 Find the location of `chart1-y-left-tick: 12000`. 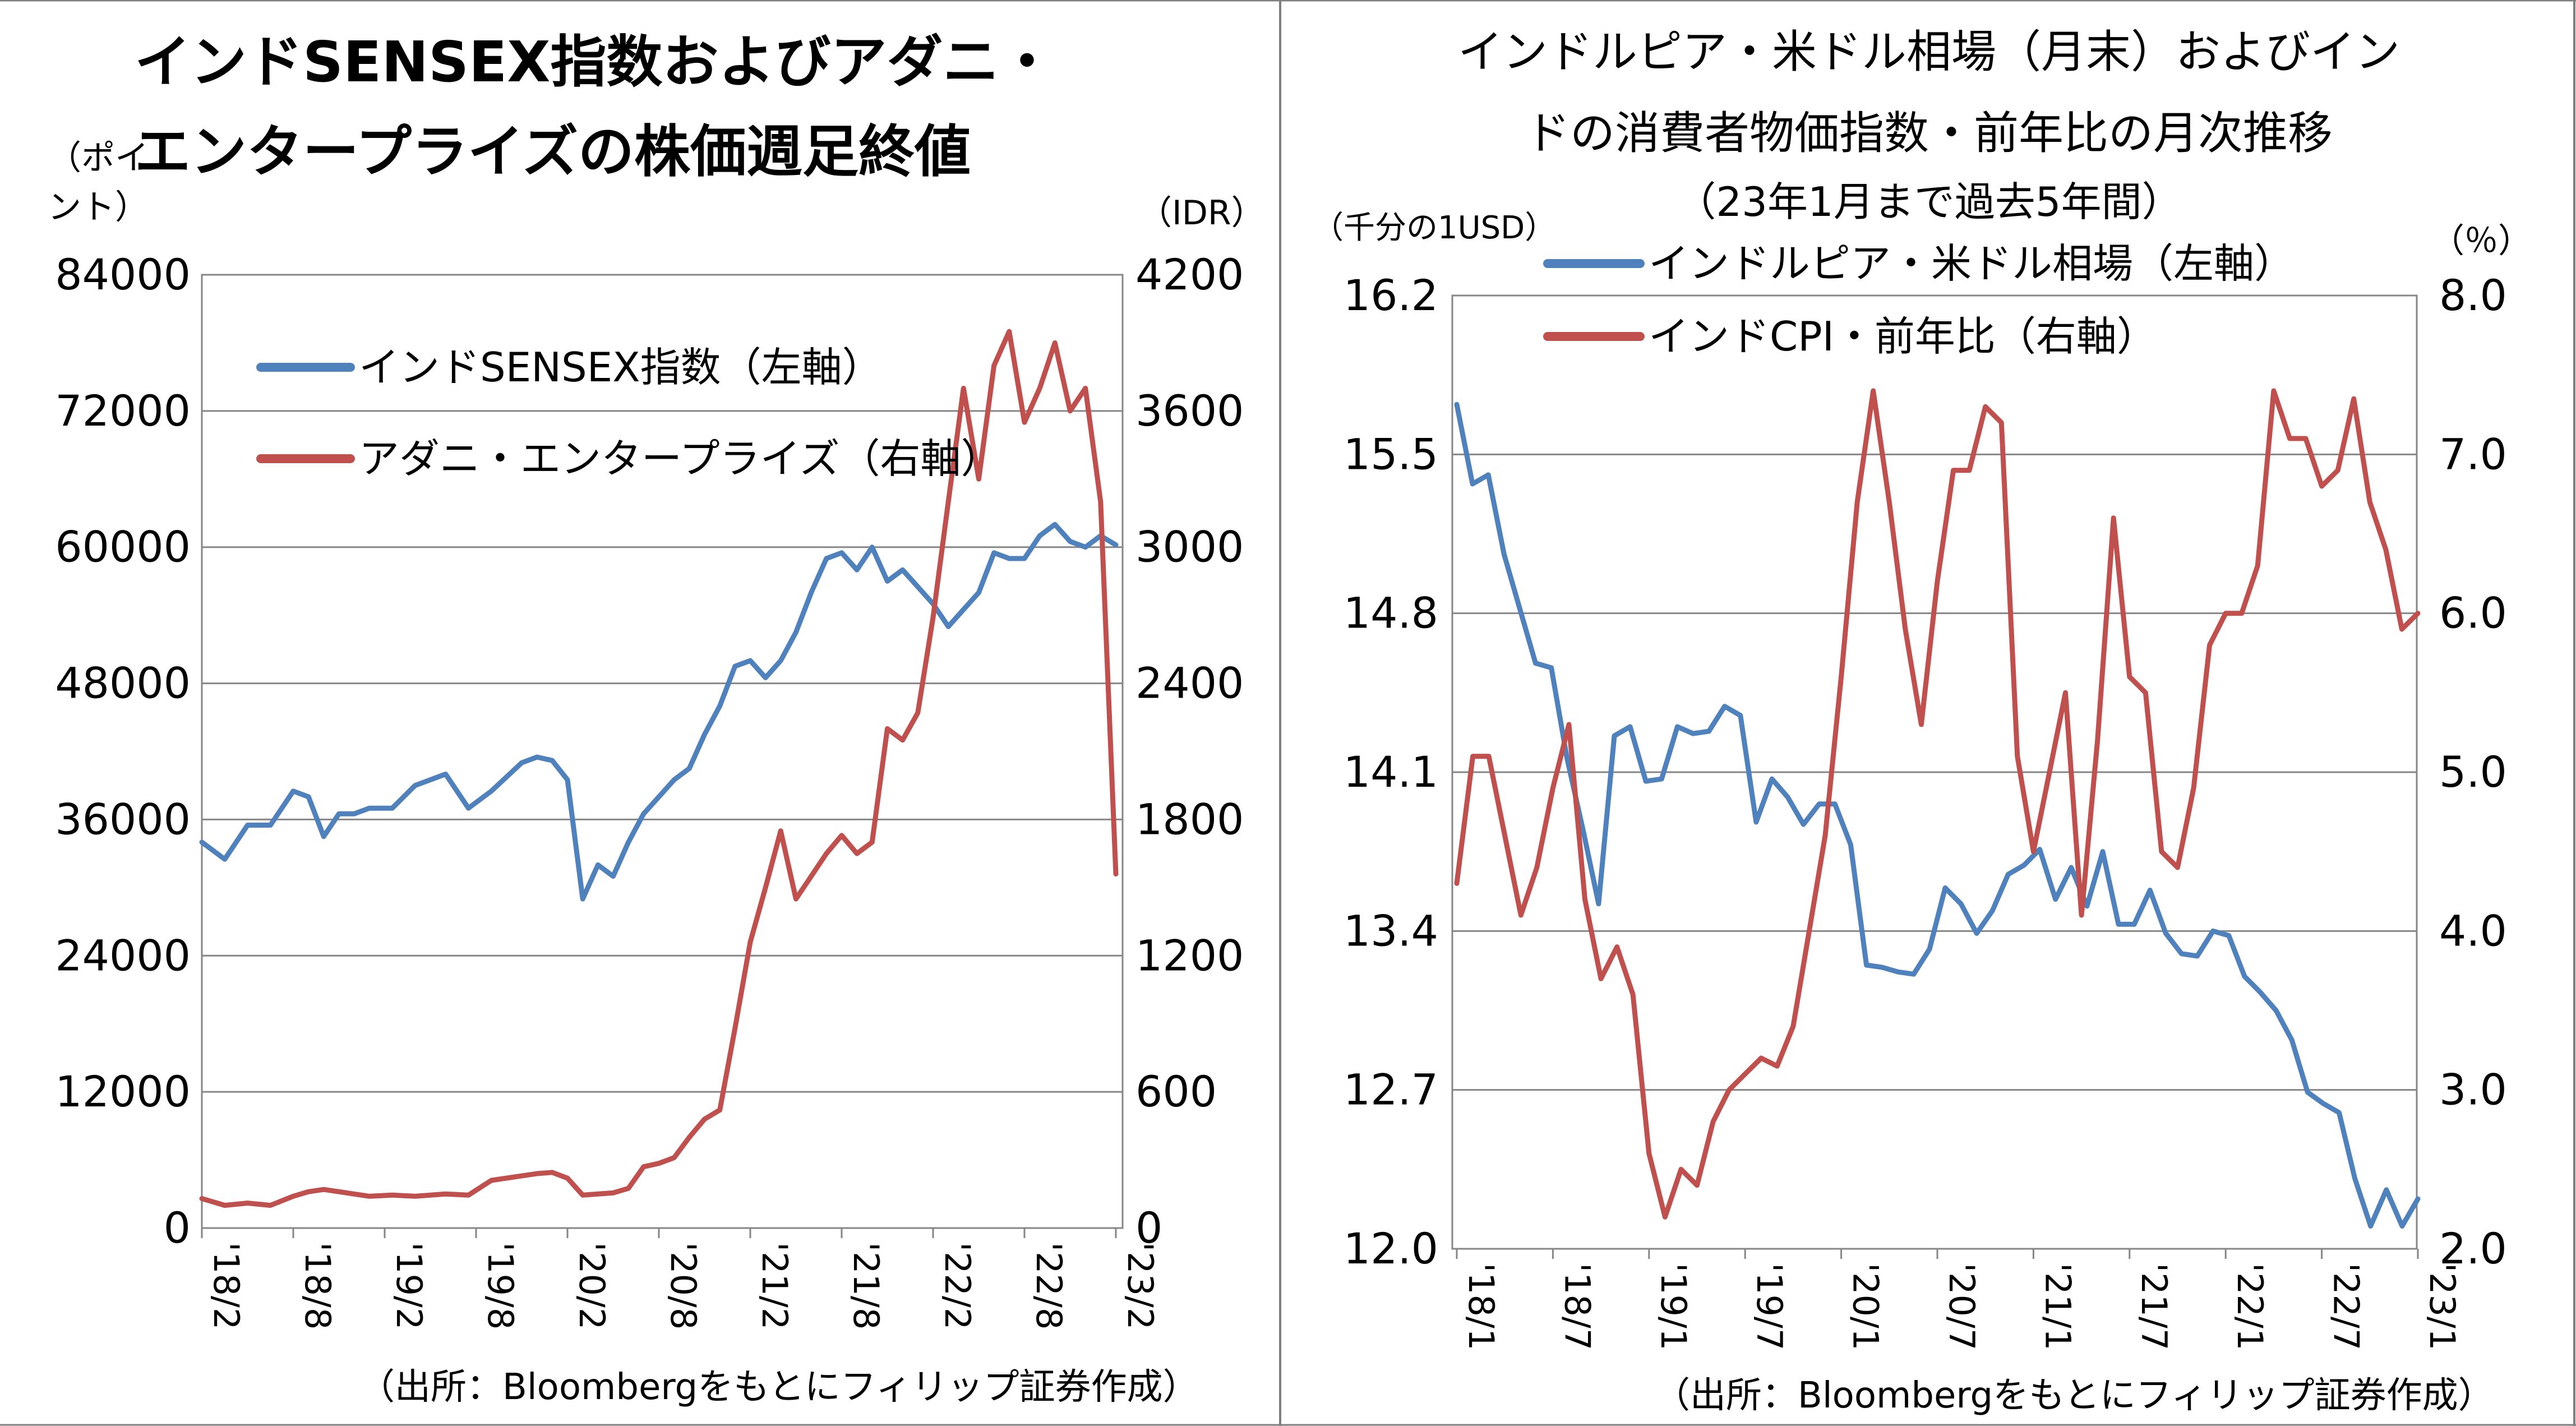

chart1-y-left-tick: 12000 is located at coordinates (123, 1091).